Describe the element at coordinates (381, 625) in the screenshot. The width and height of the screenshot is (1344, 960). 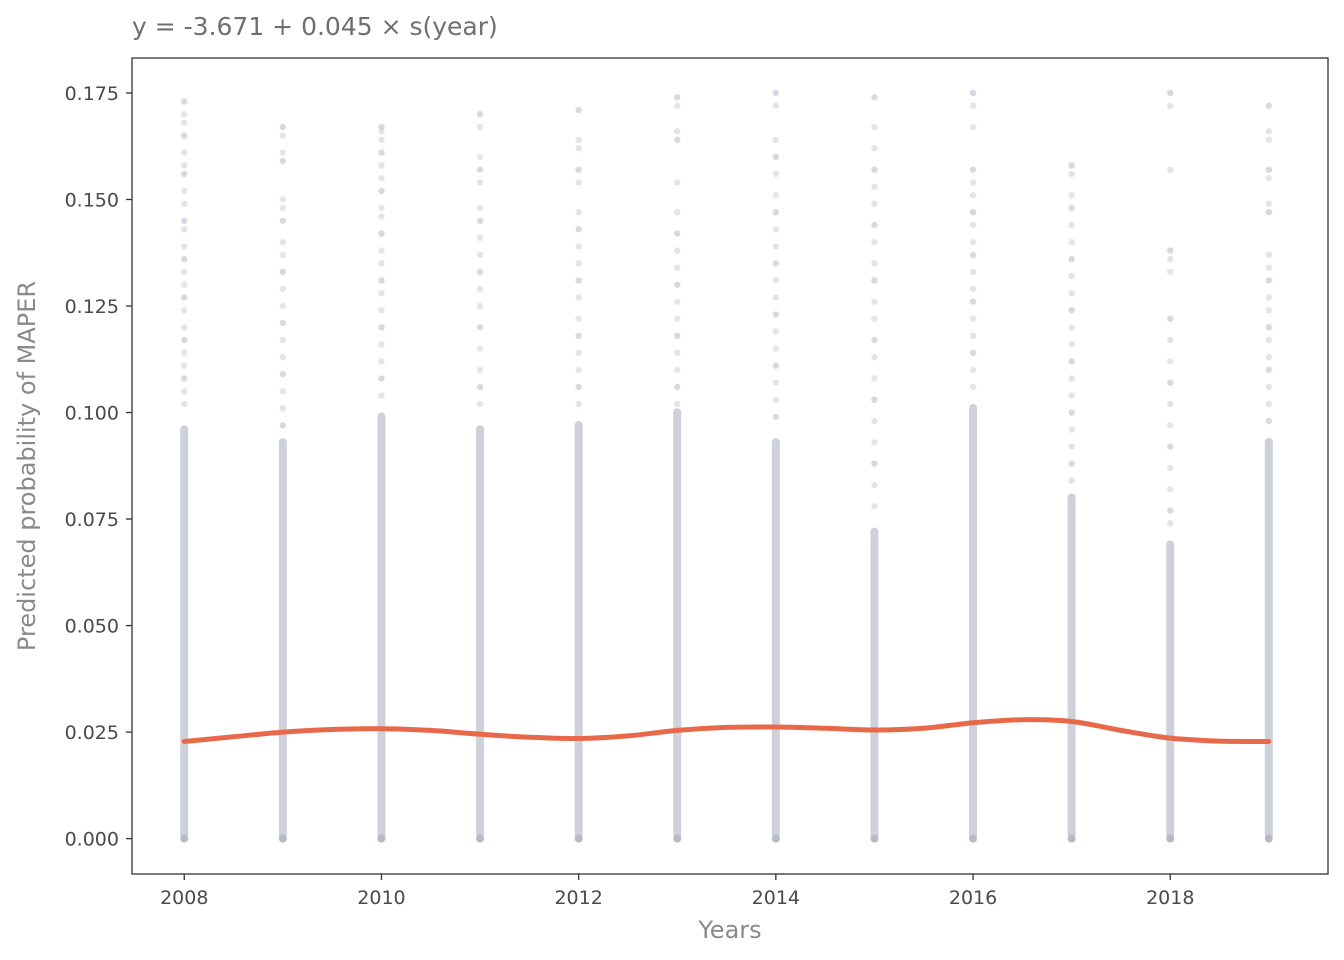
I see `point-column-2010` at that location.